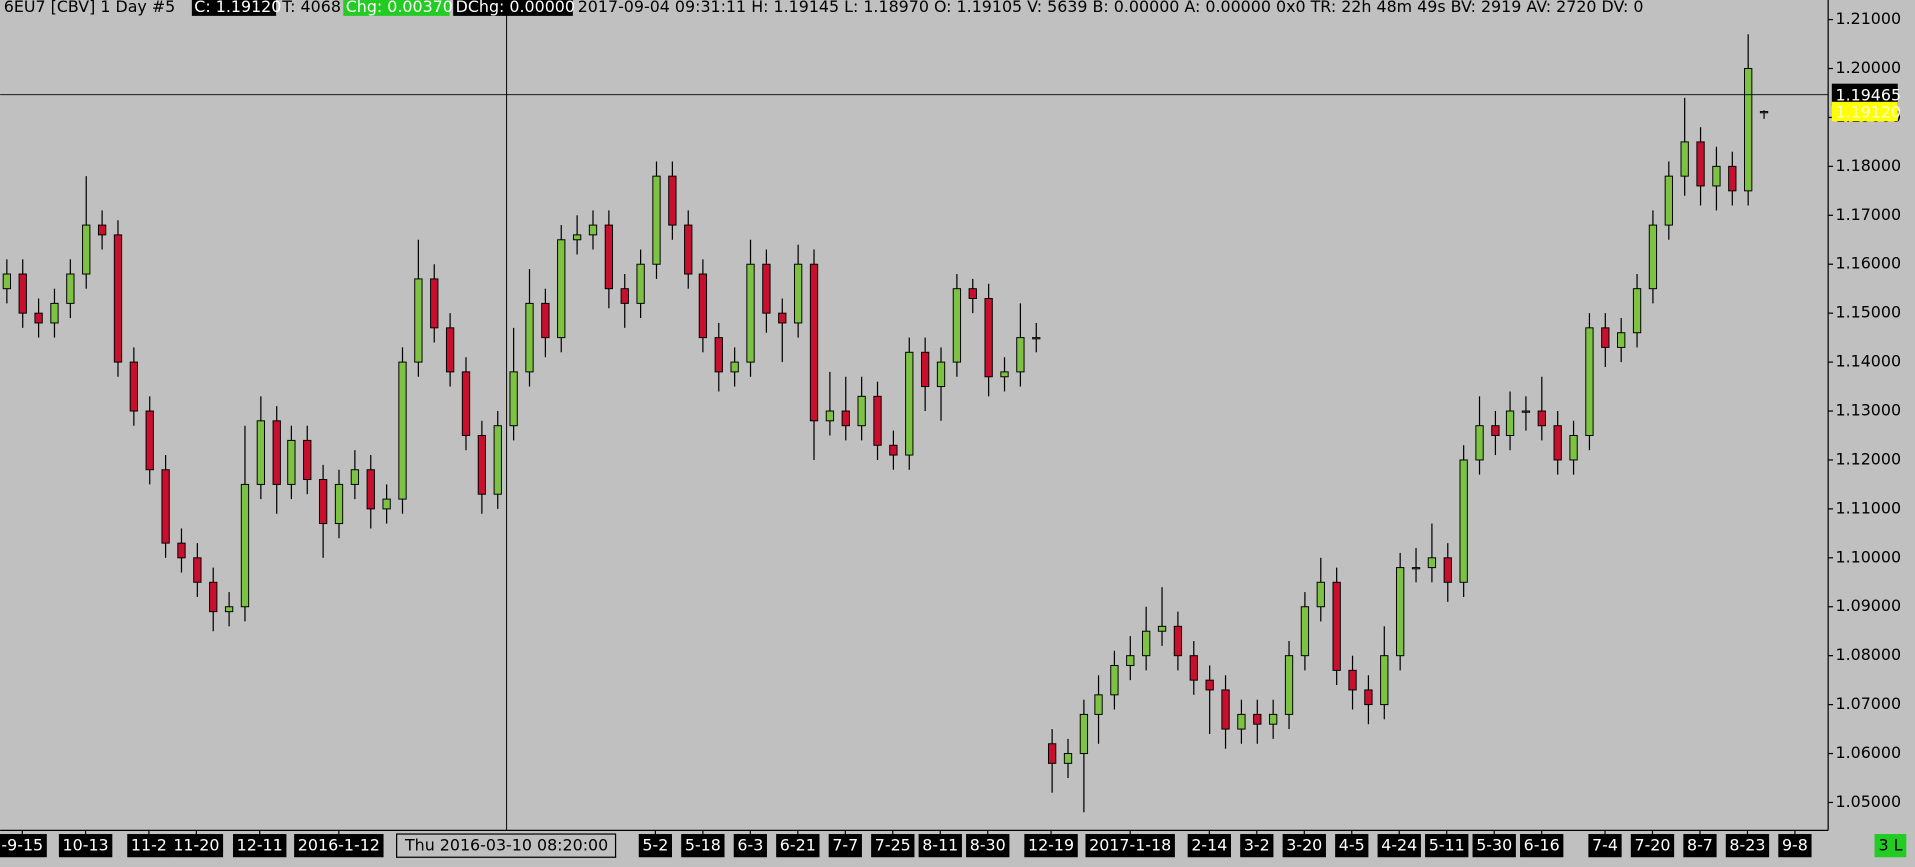 This screenshot has width=1915, height=867. I want to click on x-tick-label: 12-11, so click(260, 845).